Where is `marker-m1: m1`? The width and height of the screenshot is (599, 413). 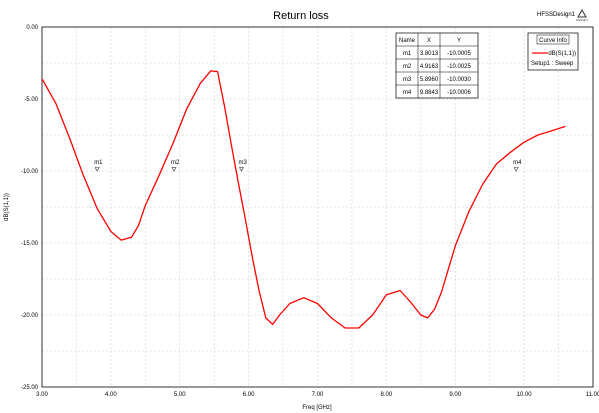
marker-m1: m1 is located at coordinates (98, 166).